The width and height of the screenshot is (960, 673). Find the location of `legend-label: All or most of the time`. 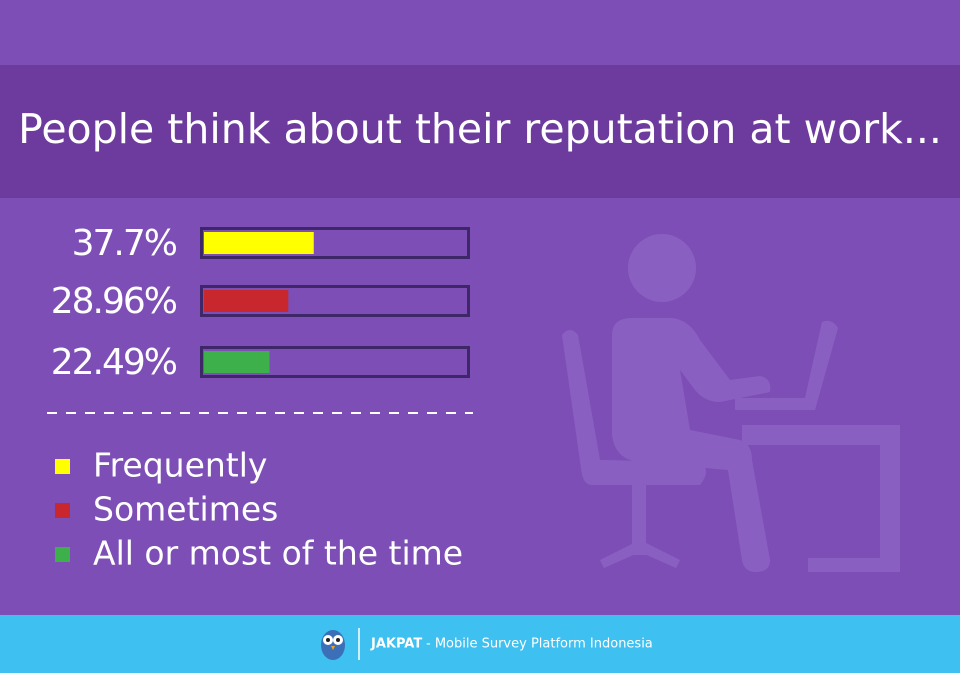

legend-label: All or most of the time is located at coordinates (278, 553).